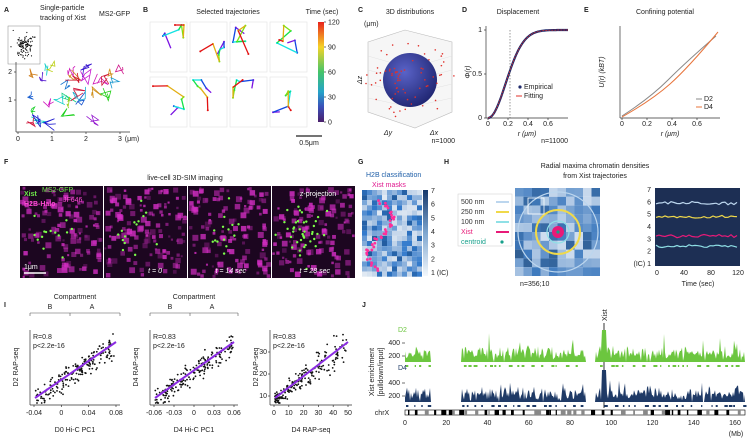  What do you see at coordinates (120, 69) in the screenshot?
I see `trajectory` at bounding box center [120, 69].